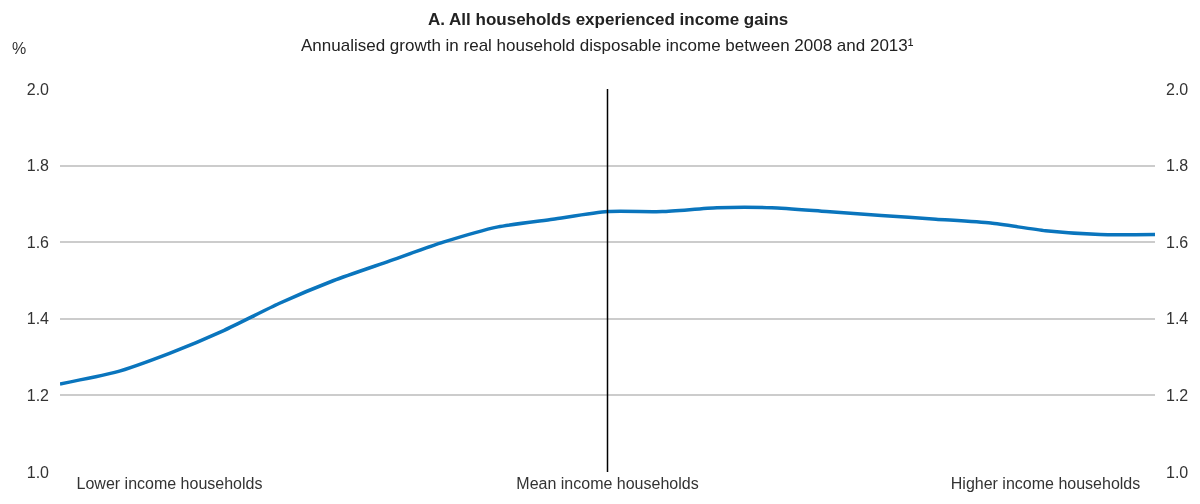 The width and height of the screenshot is (1200, 504). Describe the element at coordinates (1177, 472) in the screenshot. I see `y2-tick-label: 1.0` at that location.